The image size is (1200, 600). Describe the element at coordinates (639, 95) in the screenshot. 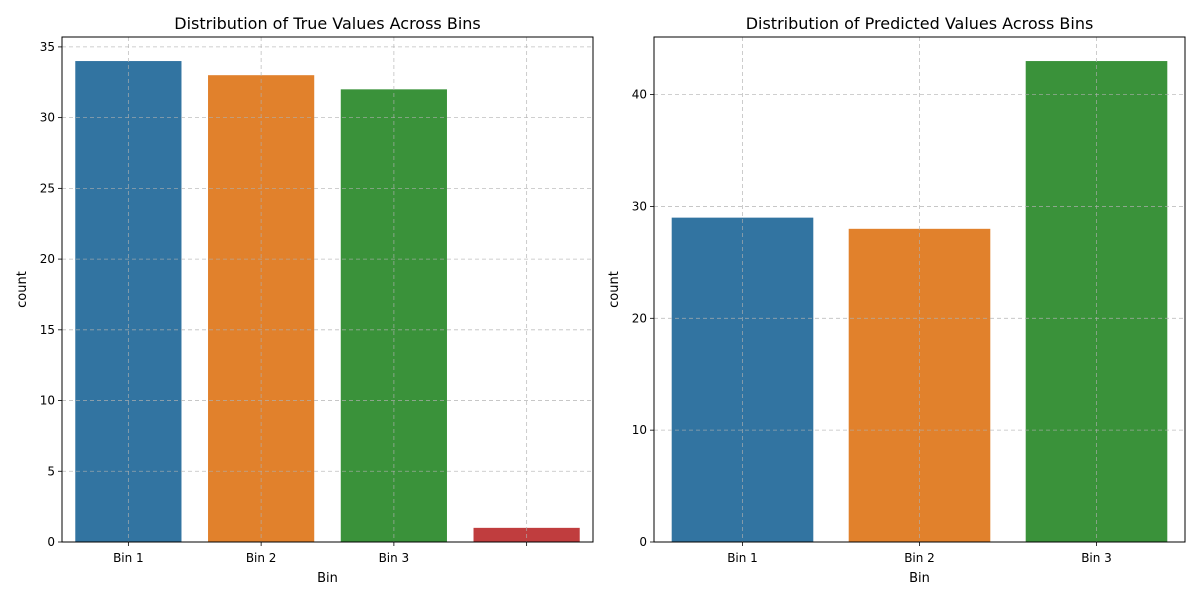

I see `y-tick-label: 40` at that location.